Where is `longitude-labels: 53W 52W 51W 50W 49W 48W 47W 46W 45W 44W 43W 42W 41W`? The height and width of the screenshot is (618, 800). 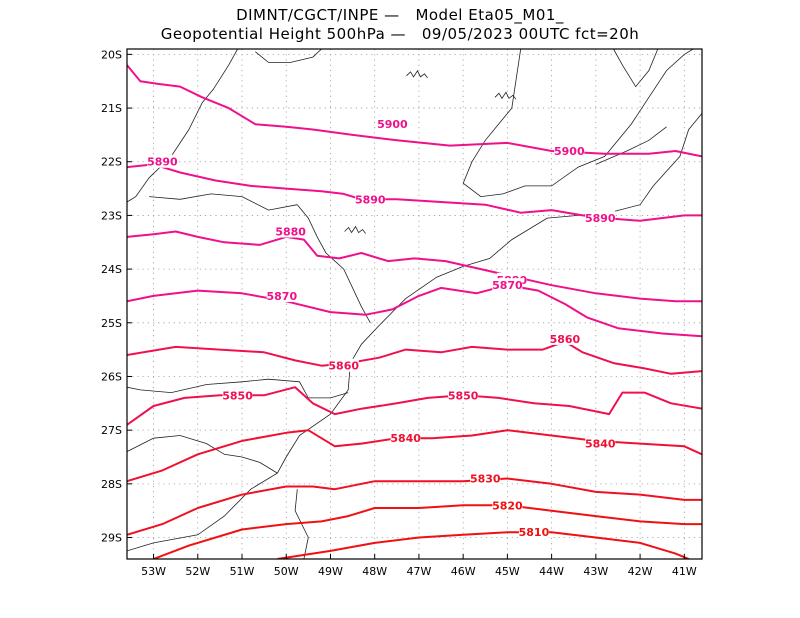
longitude-labels: 53W 52W 51W 50W 49W 48W 47W 46W 45W 44W 43W 42W 41W is located at coordinates (419, 566).